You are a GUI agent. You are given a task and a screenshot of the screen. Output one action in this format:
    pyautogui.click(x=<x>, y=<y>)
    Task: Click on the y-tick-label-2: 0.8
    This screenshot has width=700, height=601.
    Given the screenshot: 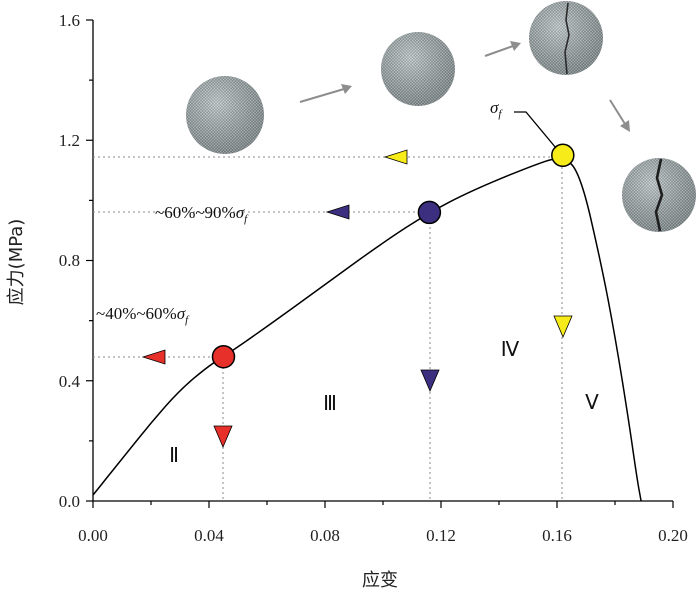 What is the action you would take?
    pyautogui.click(x=69, y=260)
    